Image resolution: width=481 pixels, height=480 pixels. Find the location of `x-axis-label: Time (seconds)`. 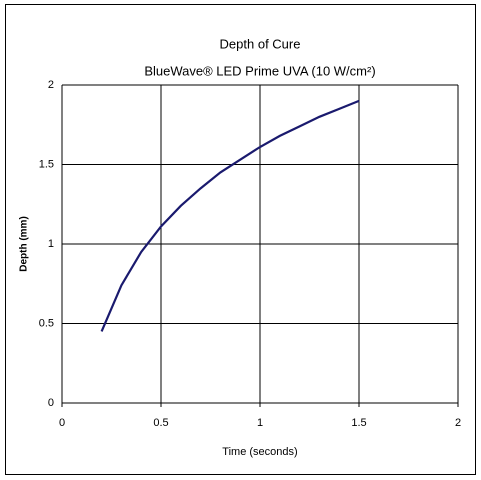

x-axis-label: Time (seconds) is located at coordinates (259, 452).